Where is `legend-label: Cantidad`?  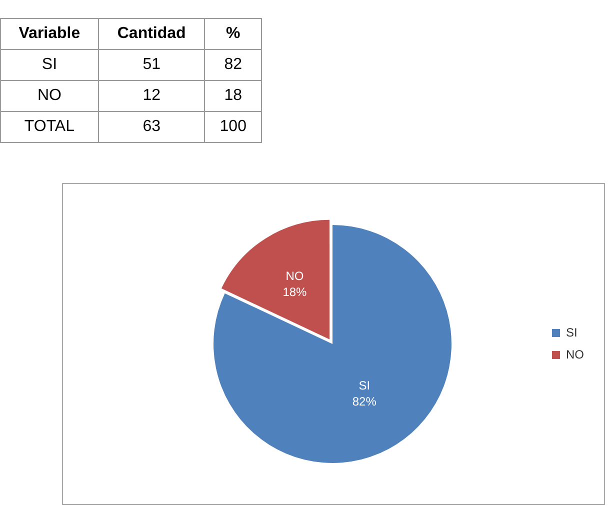
legend-label: Cantidad is located at coordinates (151, 34).